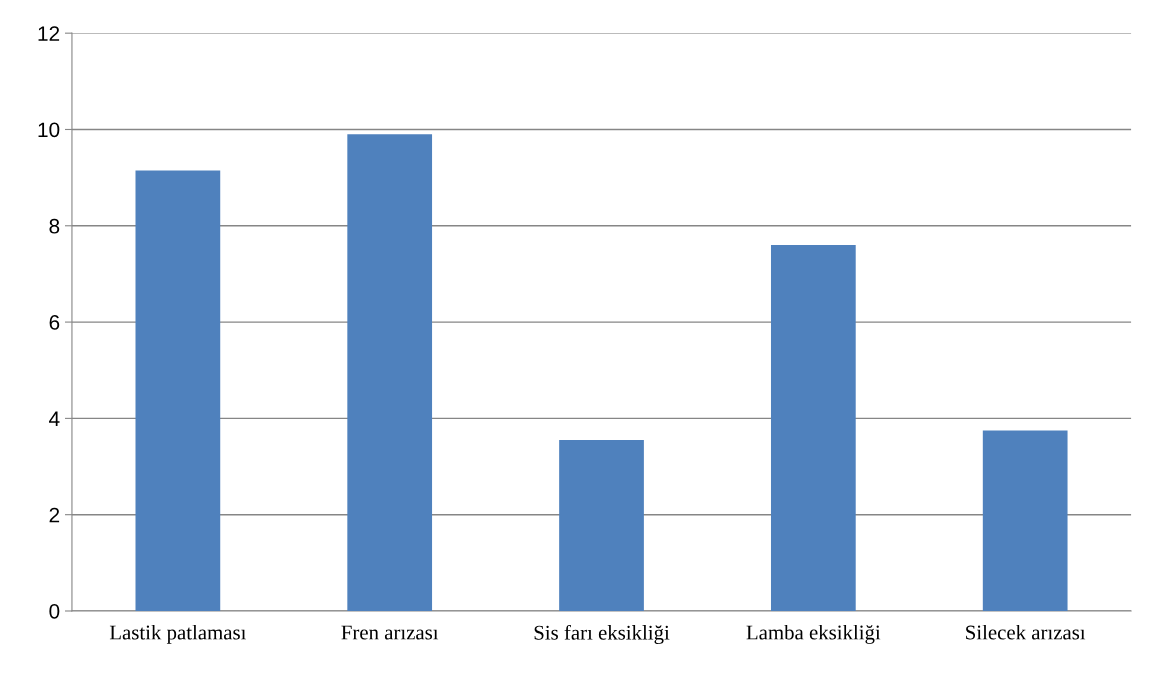  What do you see at coordinates (54, 611) in the screenshot?
I see `y-tick-label: 0` at bounding box center [54, 611].